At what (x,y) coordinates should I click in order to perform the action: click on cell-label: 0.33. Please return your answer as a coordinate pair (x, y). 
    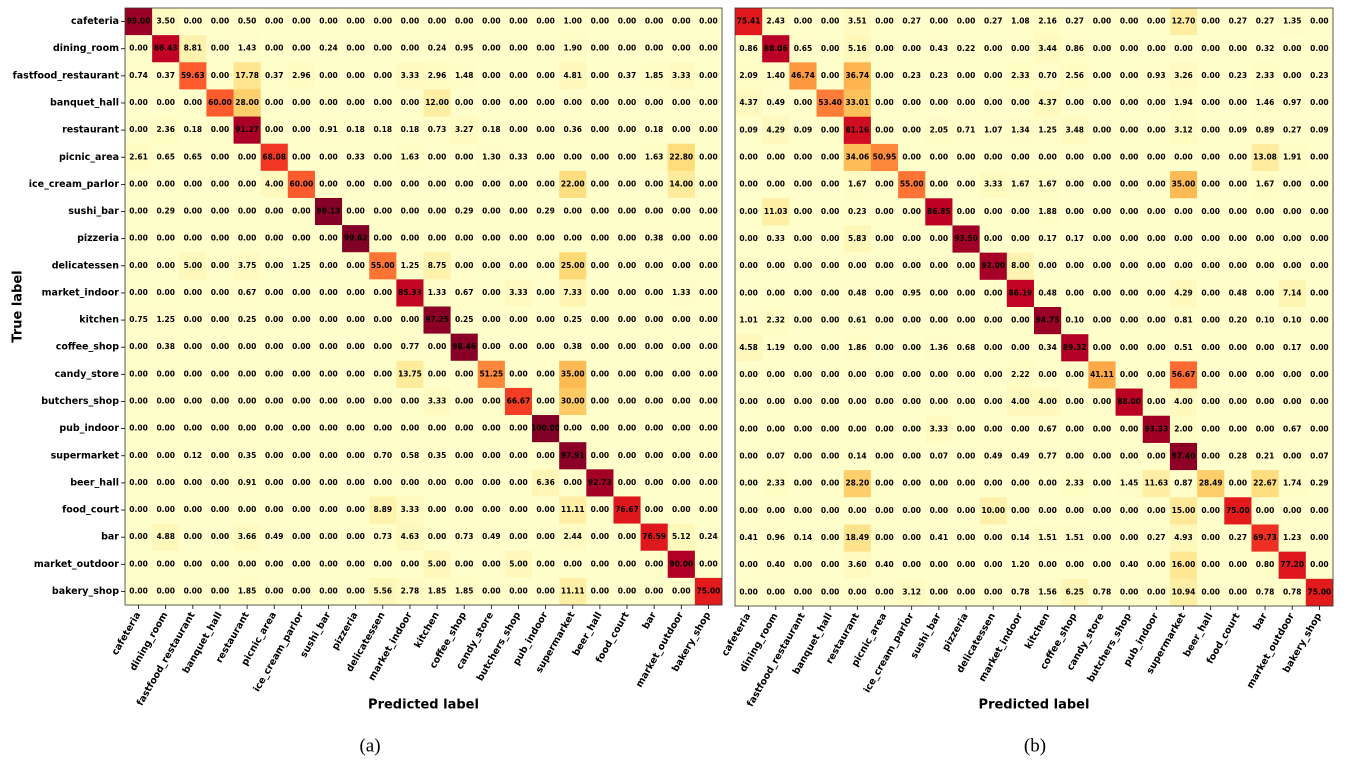
    Looking at the image, I should click on (776, 238).